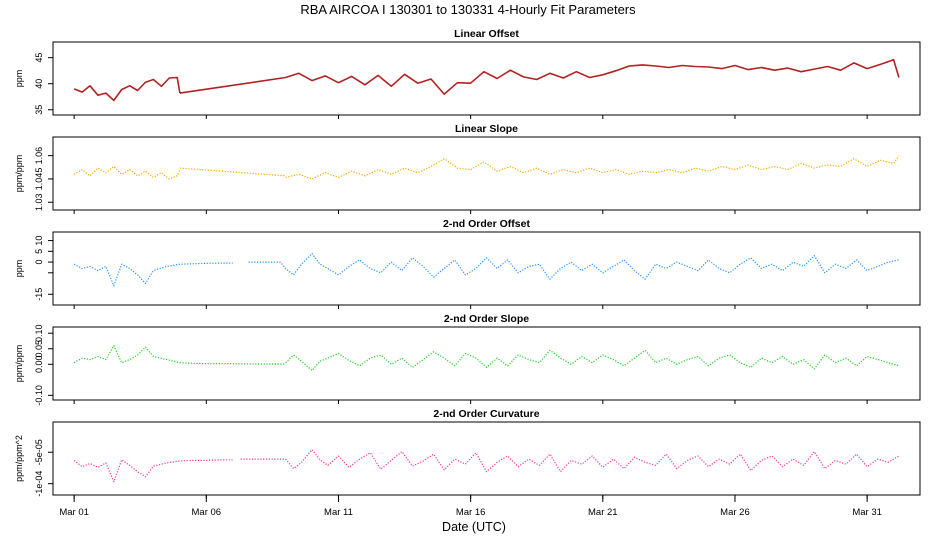  Describe the element at coordinates (735, 512) in the screenshot. I see `x-tick-label: Mar 26` at that location.